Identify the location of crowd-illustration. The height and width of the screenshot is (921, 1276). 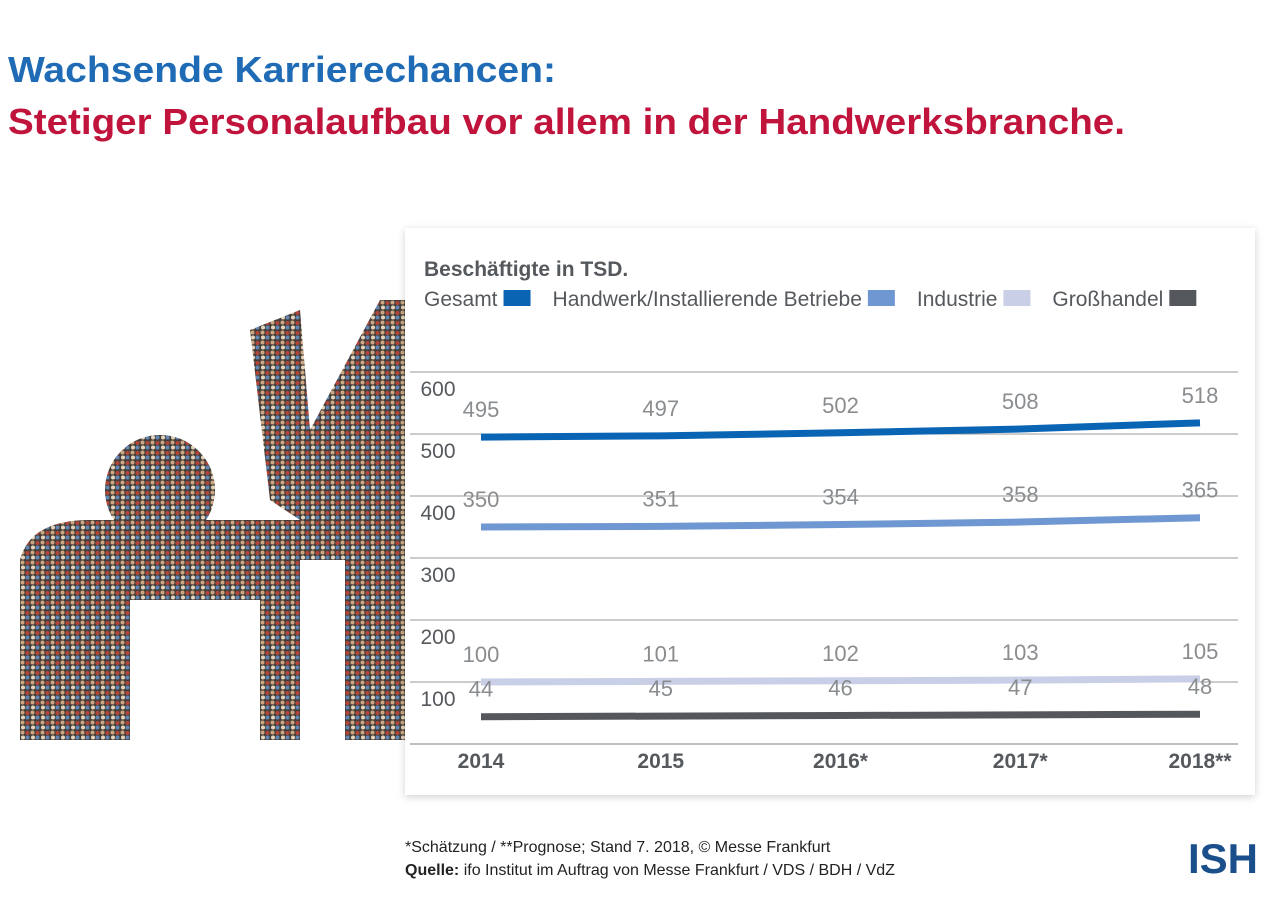
(215, 520).